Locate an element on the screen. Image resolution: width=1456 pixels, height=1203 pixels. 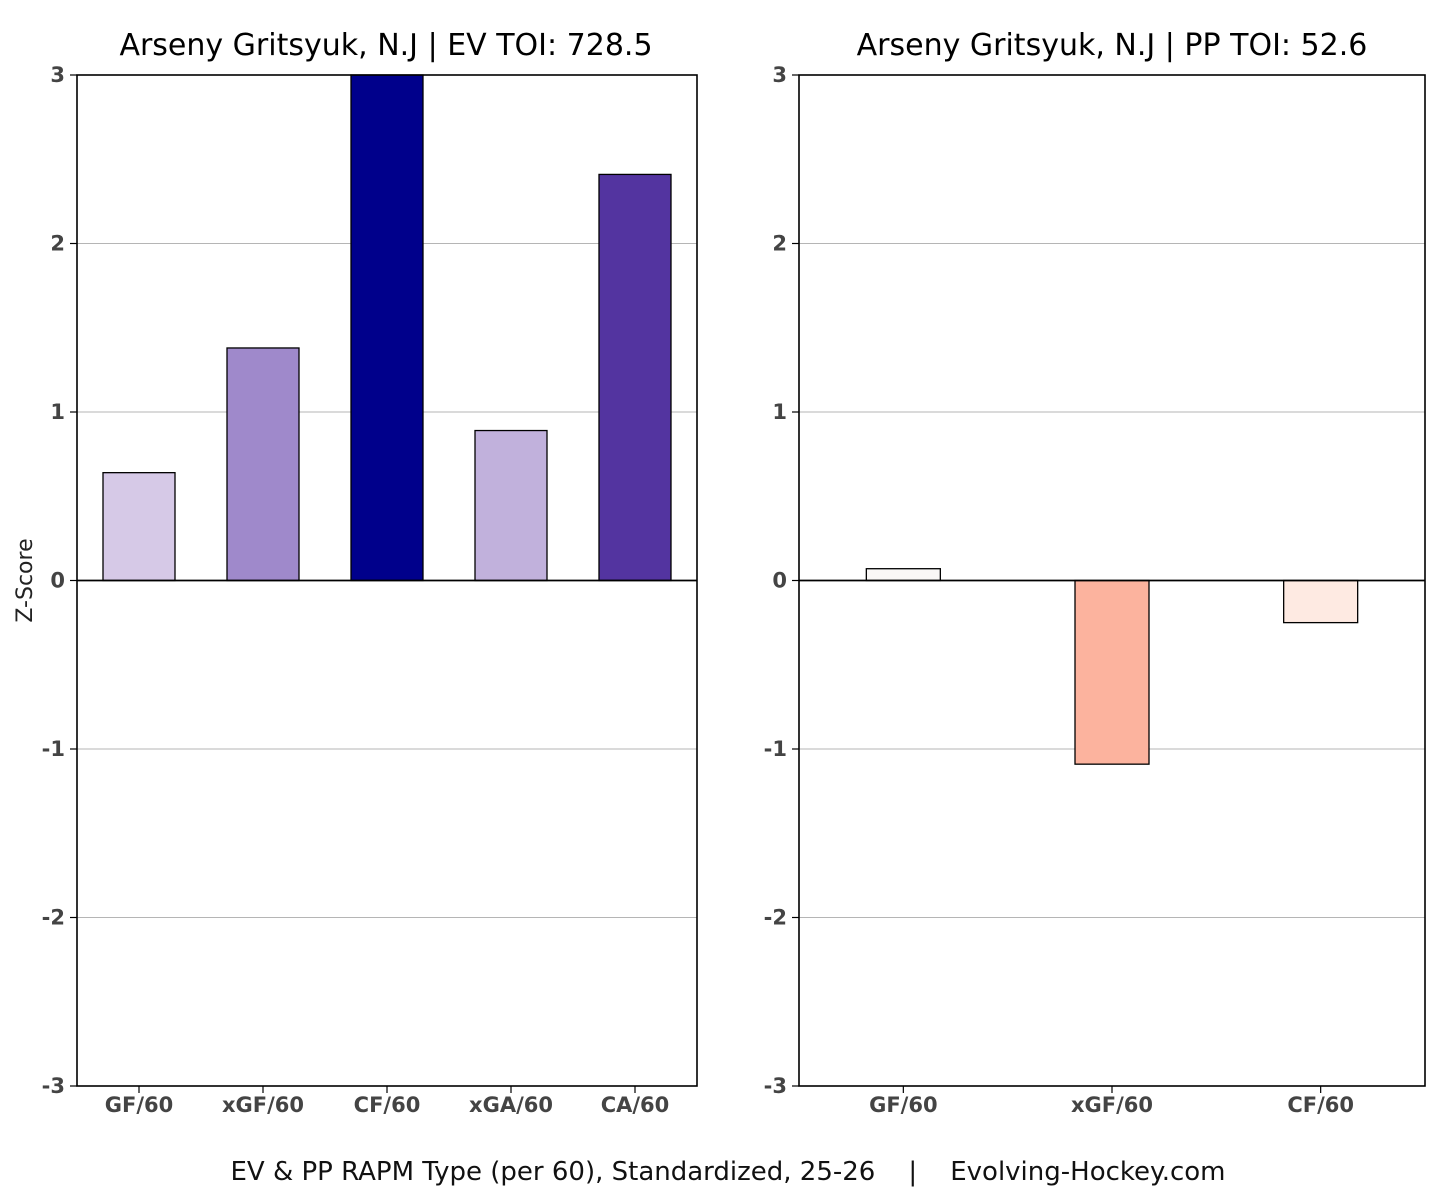
x-tick-label: xGA/60 is located at coordinates (511, 1105).